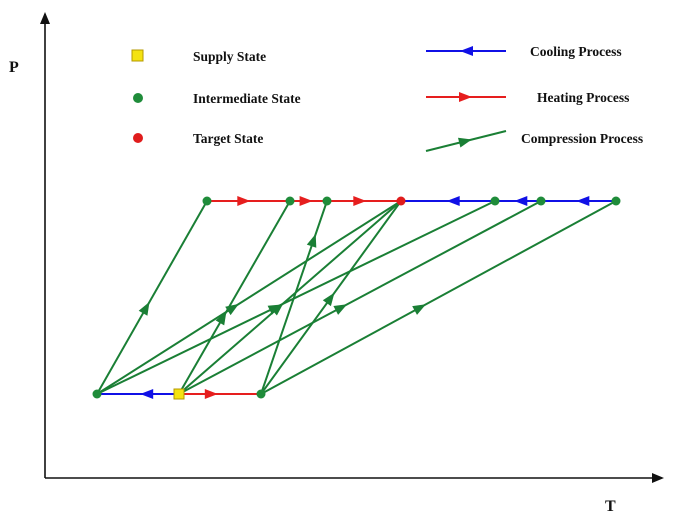 This screenshot has height=515, width=673. Describe the element at coordinates (541, 201) in the screenshot. I see `intermediate-state-H5` at that location.